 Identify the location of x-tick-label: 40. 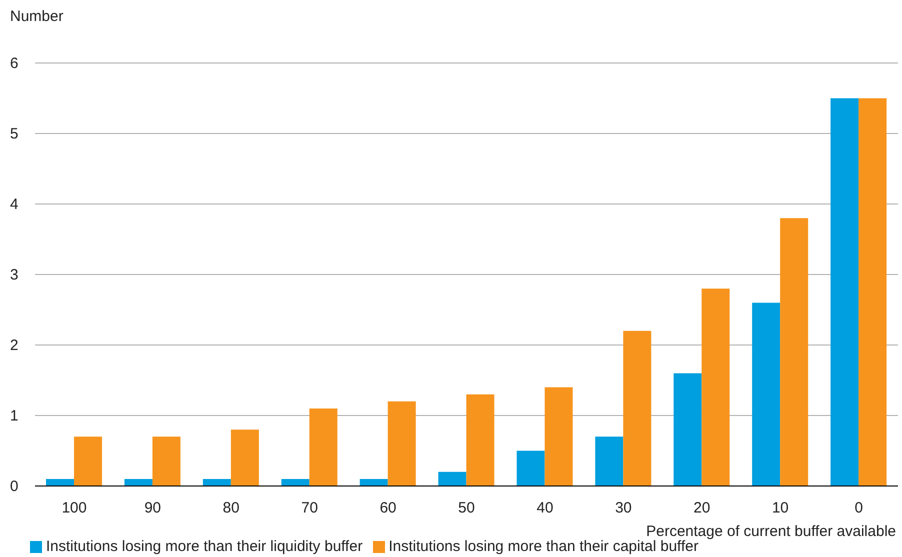
(545, 508).